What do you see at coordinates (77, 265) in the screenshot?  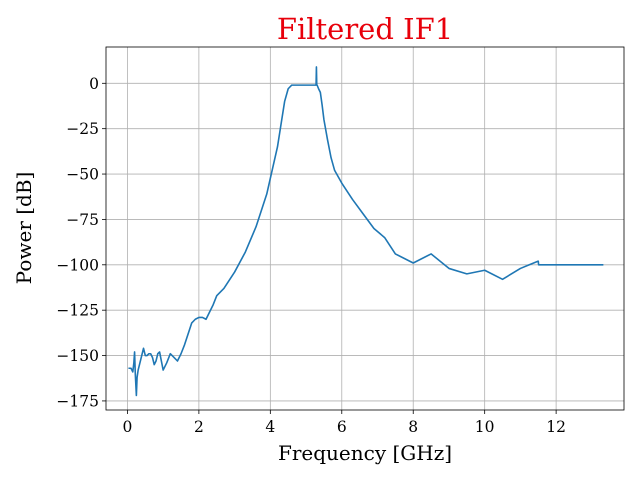 I see `y-tick-label: −100` at bounding box center [77, 265].